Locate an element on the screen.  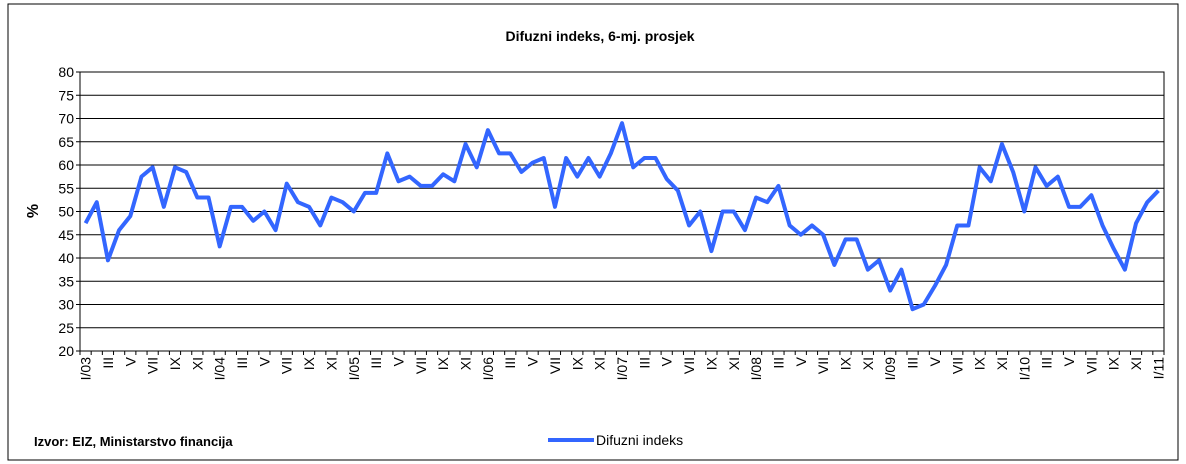
x-tick-label: I/09 is located at coordinates (890, 369).